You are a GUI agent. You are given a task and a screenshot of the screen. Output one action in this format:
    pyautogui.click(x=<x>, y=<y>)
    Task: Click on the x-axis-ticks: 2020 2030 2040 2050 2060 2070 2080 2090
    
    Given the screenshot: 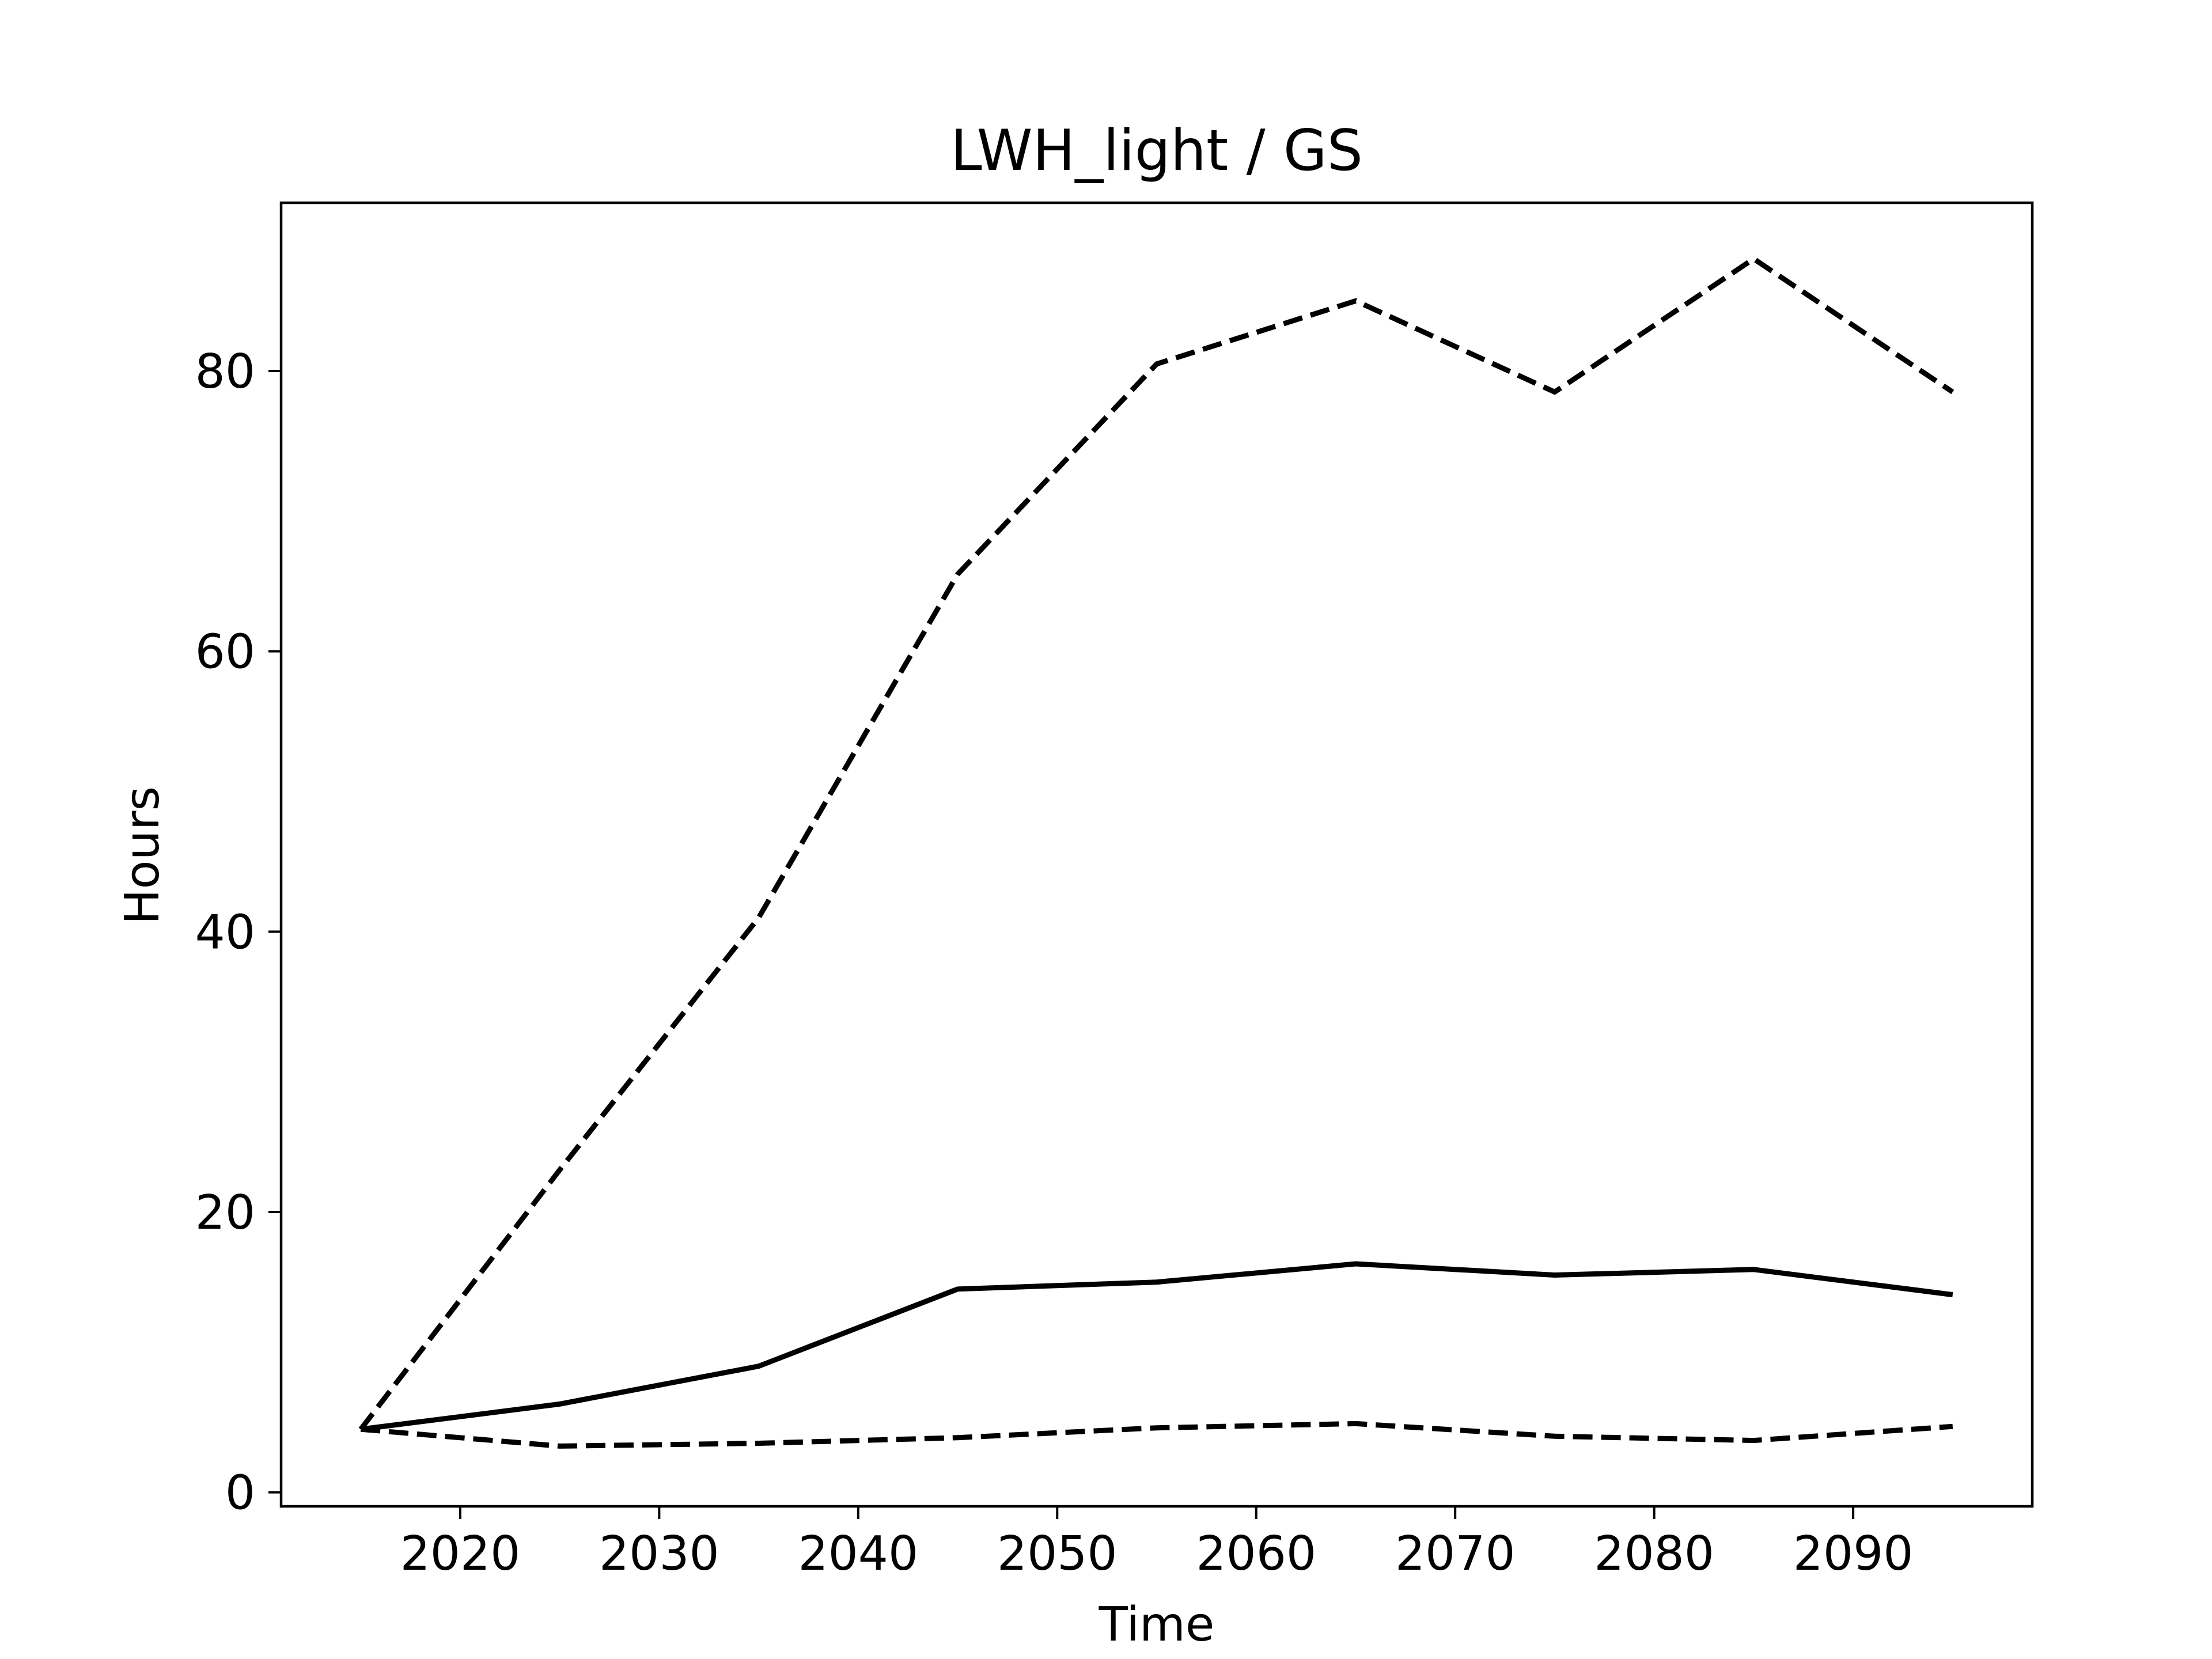 What is the action you would take?
    pyautogui.click(x=1157, y=1543)
    